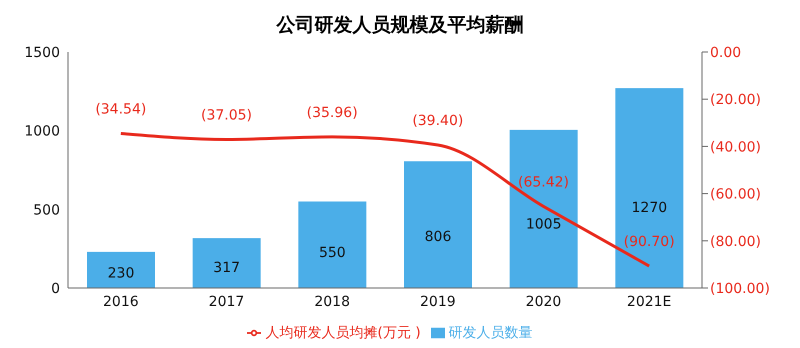 This screenshot has width=800, height=348. I want to click on y2-tick-label: (40.00), so click(736, 147).